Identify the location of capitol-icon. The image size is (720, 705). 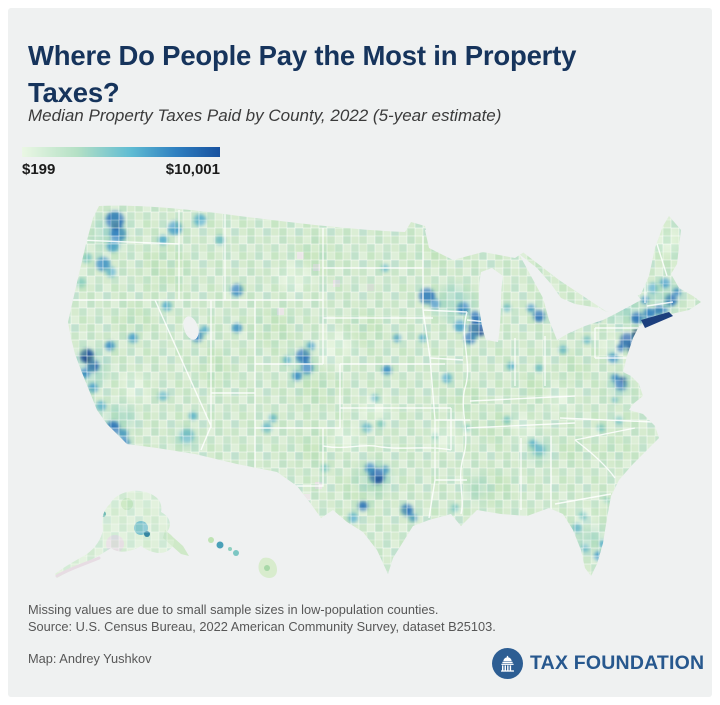
(507, 663).